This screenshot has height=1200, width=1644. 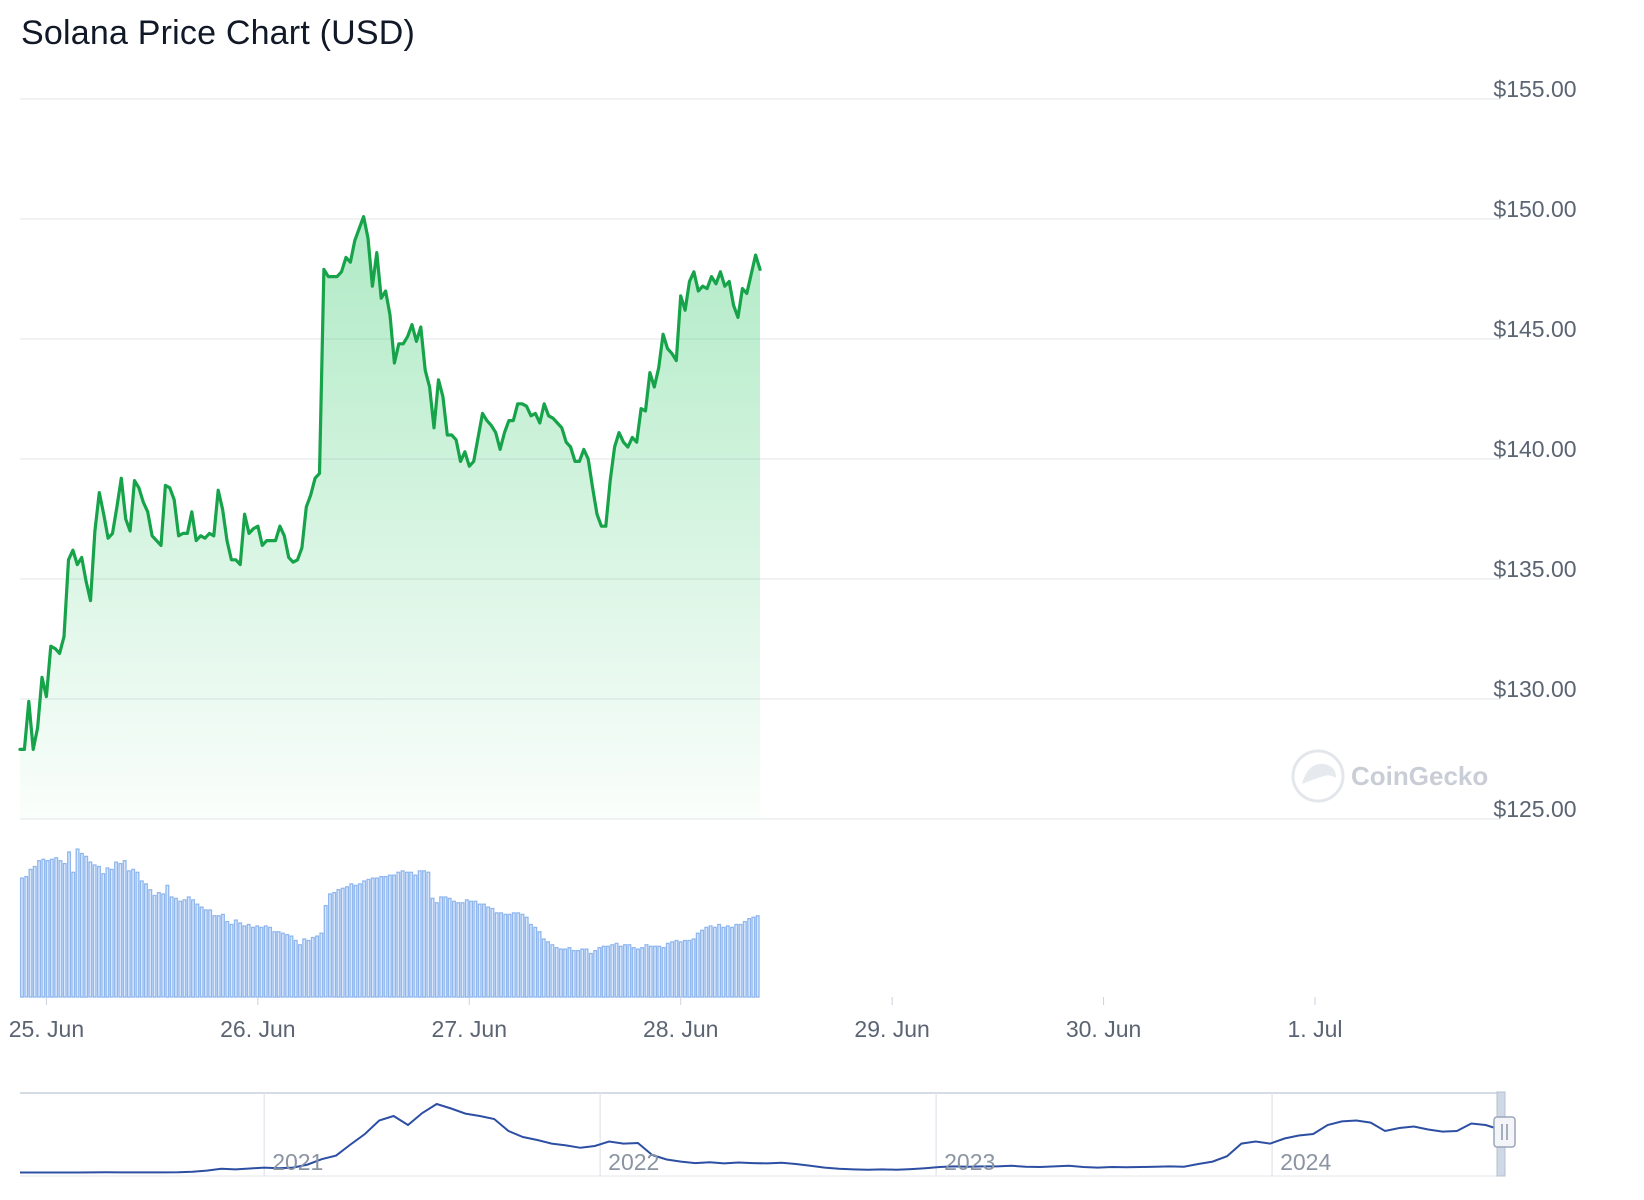 I want to click on navigator-handle-box, so click(x=1504, y=1132).